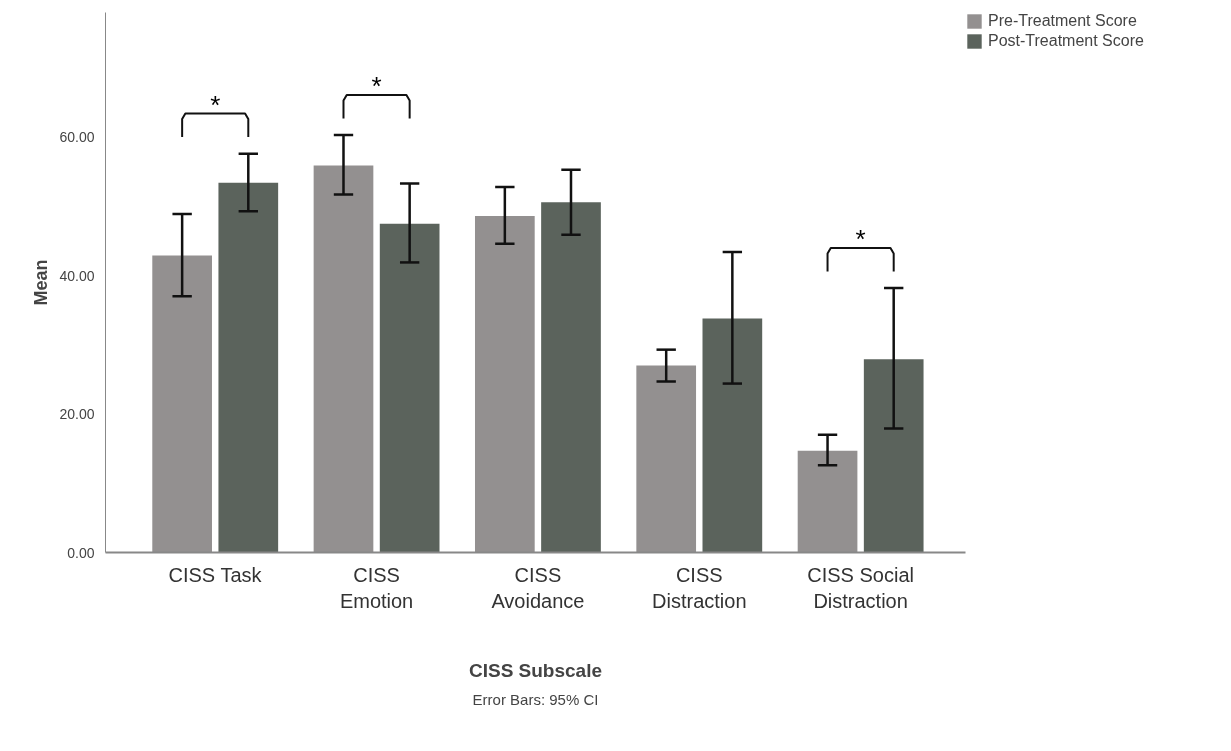 The height and width of the screenshot is (751, 1231). What do you see at coordinates (535, 670) in the screenshot?
I see `x-axis-title: CISS Subscale` at bounding box center [535, 670].